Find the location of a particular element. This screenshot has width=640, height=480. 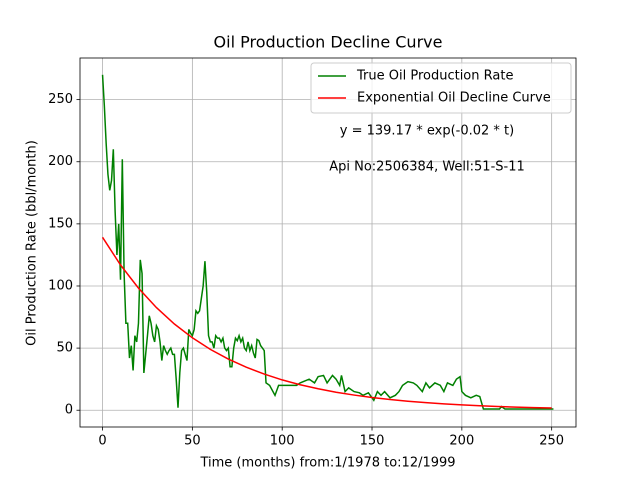

y-tick-label: 150 is located at coordinates (60, 223).